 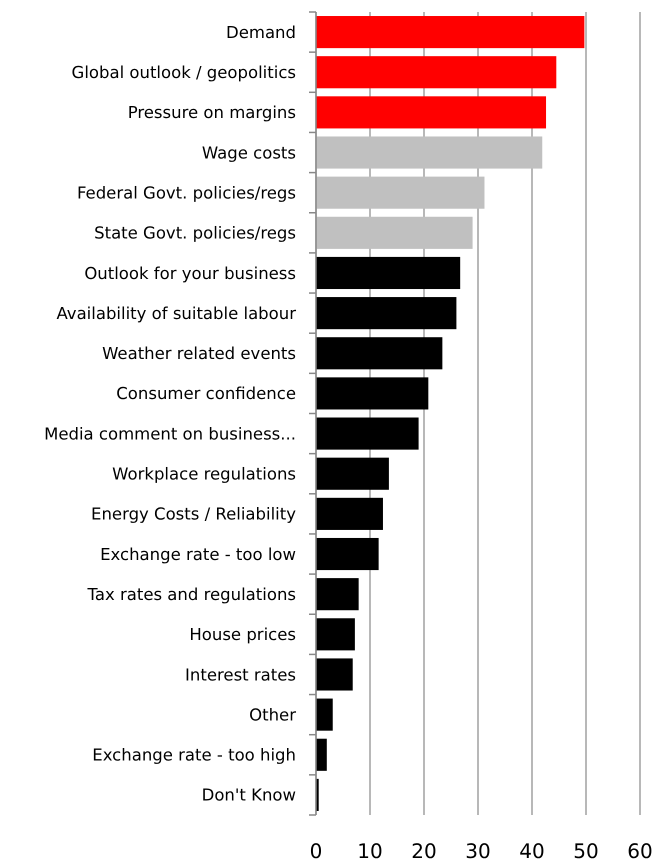 I want to click on y-tick-label: Don't Know, so click(x=249, y=795).